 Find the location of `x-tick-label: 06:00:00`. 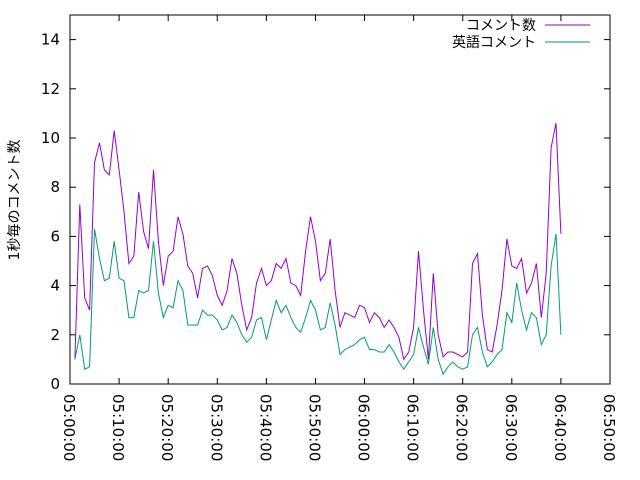

x-tick-label: 06:00:00 is located at coordinates (364, 427).